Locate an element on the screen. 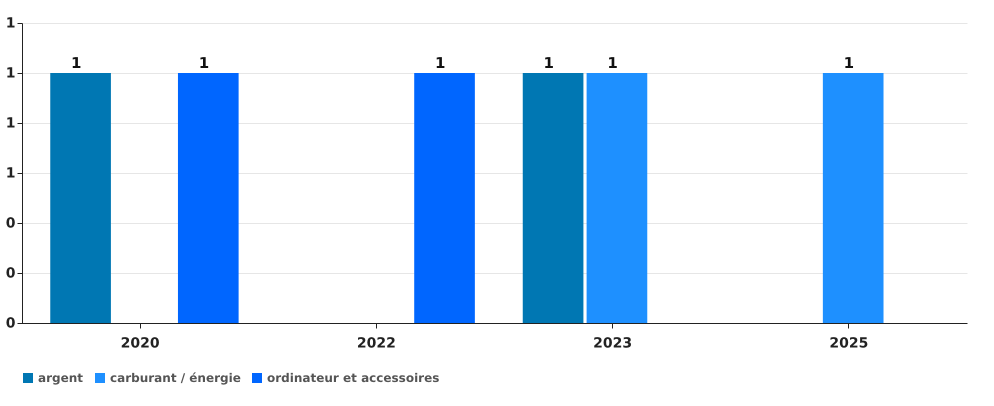  x-tick-label: 2020 is located at coordinates (140, 344).